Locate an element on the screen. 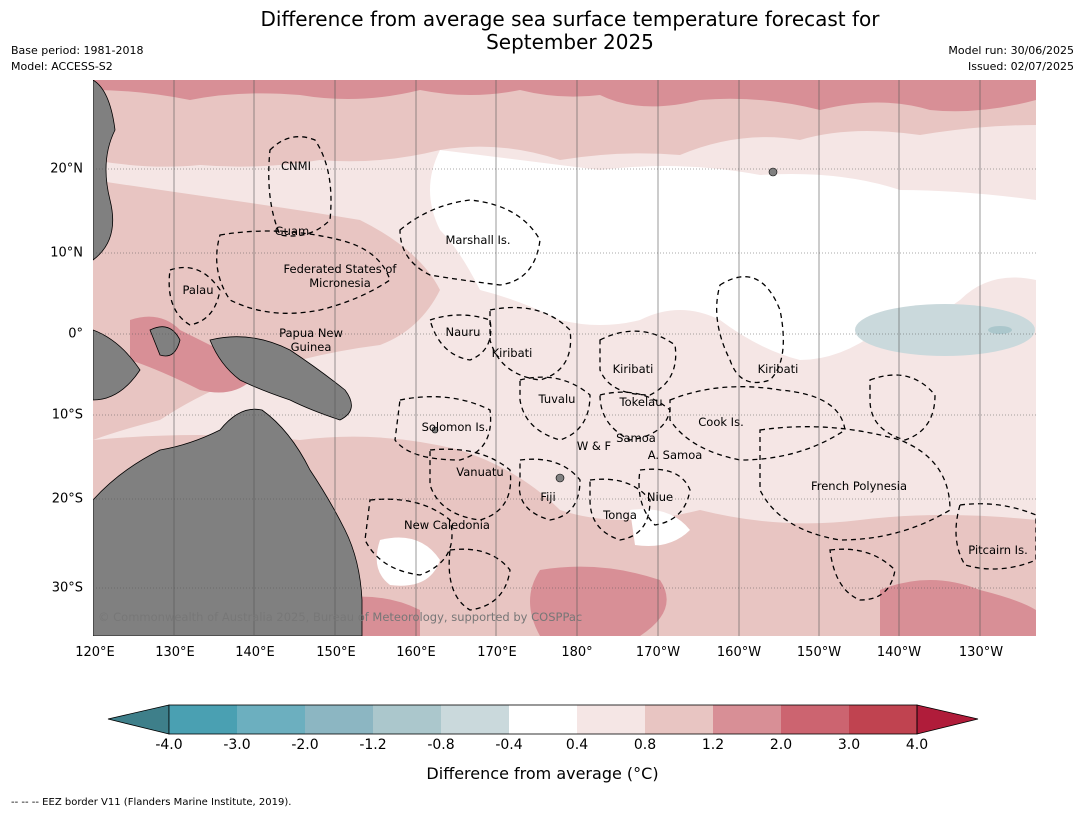 The width and height of the screenshot is (1085, 816). neutral-area is located at coordinates (733, 255).